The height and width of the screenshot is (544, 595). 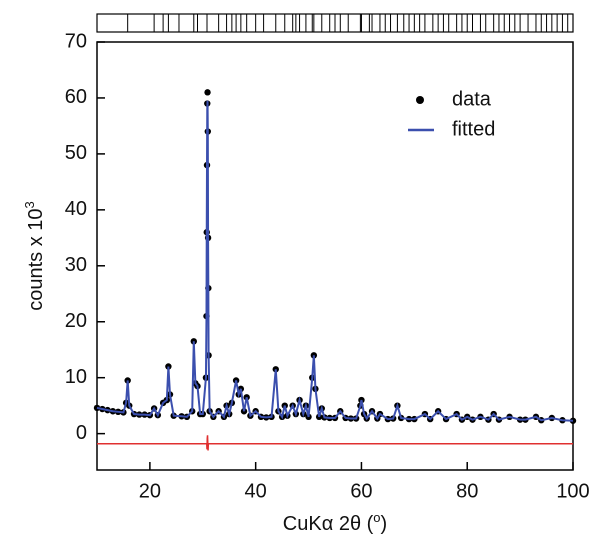 I want to click on y-tick-label: 60, so click(x=76, y=97).